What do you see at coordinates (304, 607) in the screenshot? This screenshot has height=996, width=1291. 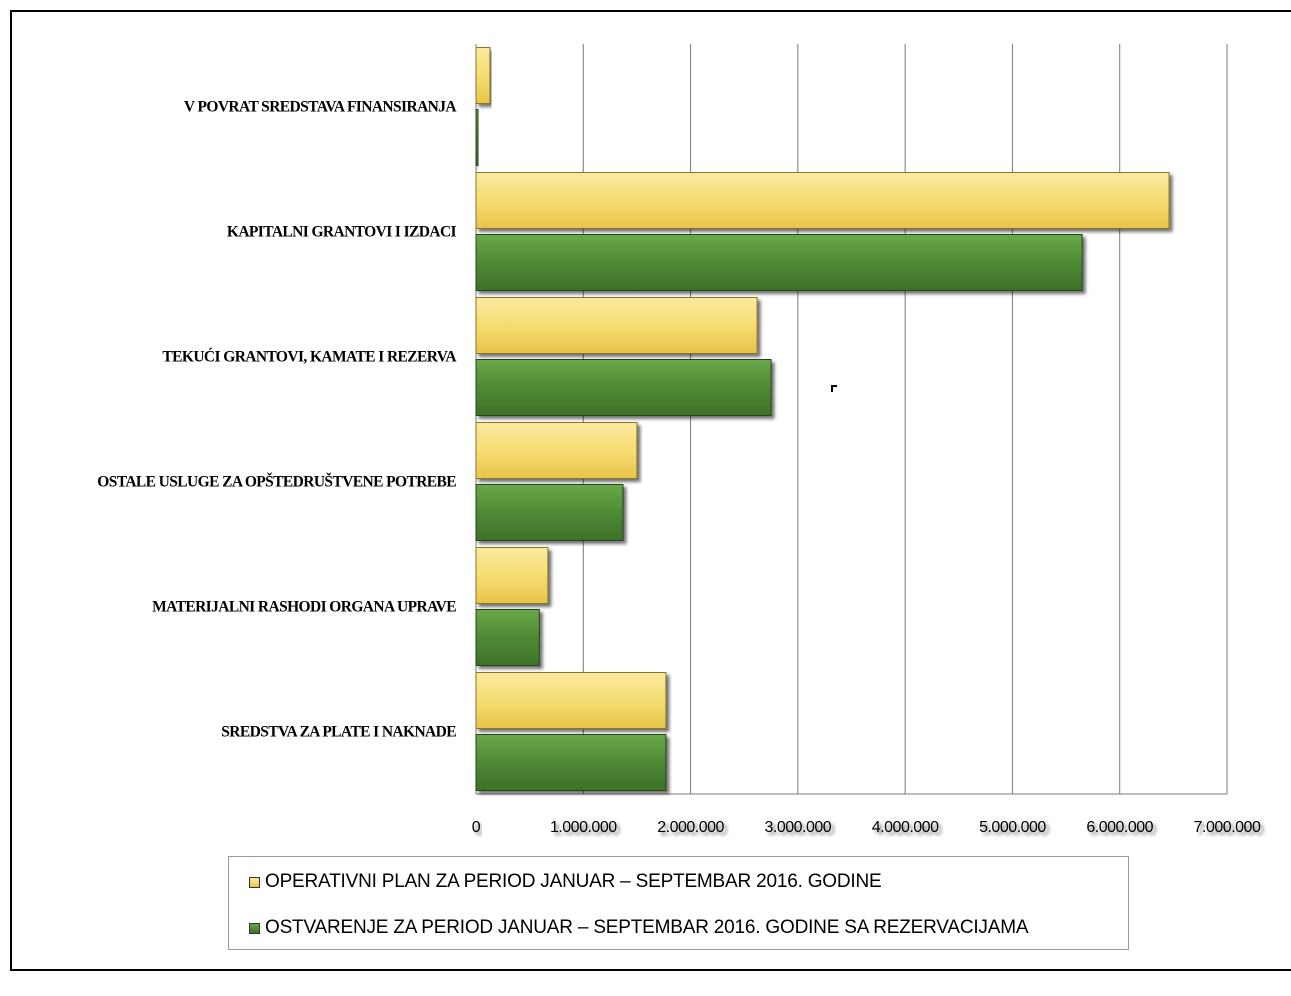 I see `category-label: MATERIJALNI RASHODI ORGANA UPRAVE` at bounding box center [304, 607].